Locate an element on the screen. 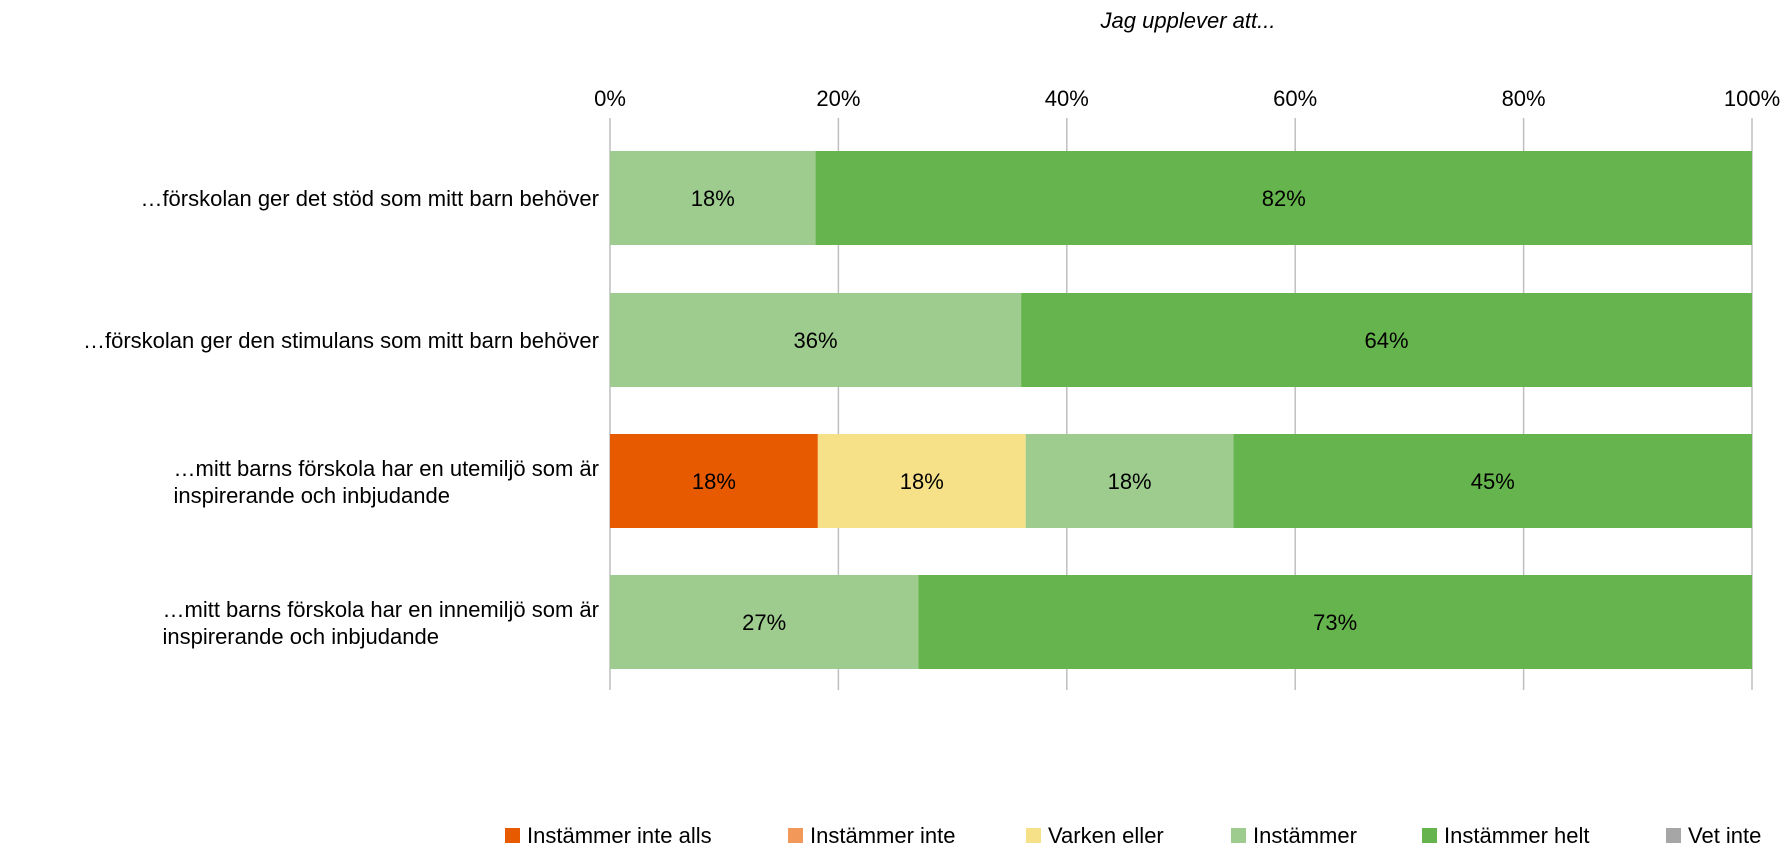  legend-label: Instämmer inte alls is located at coordinates (619, 835).